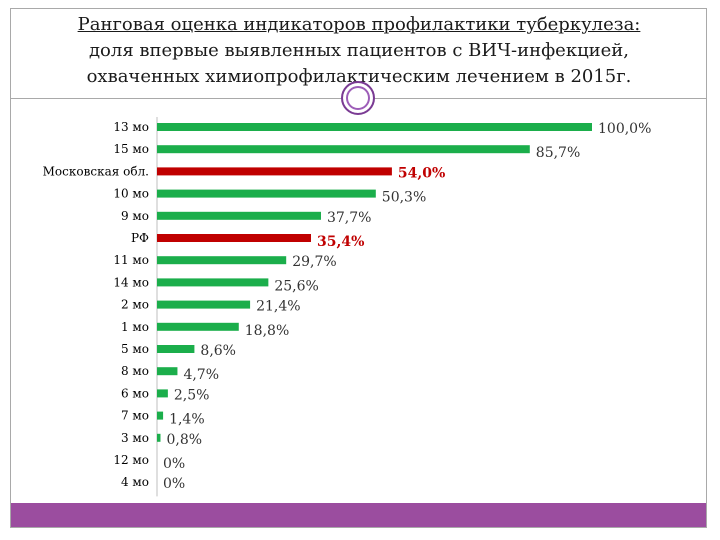 The height and width of the screenshot is (540, 720). What do you see at coordinates (135, 371) in the screenshot?
I see `category-label: 8 мо` at bounding box center [135, 371].